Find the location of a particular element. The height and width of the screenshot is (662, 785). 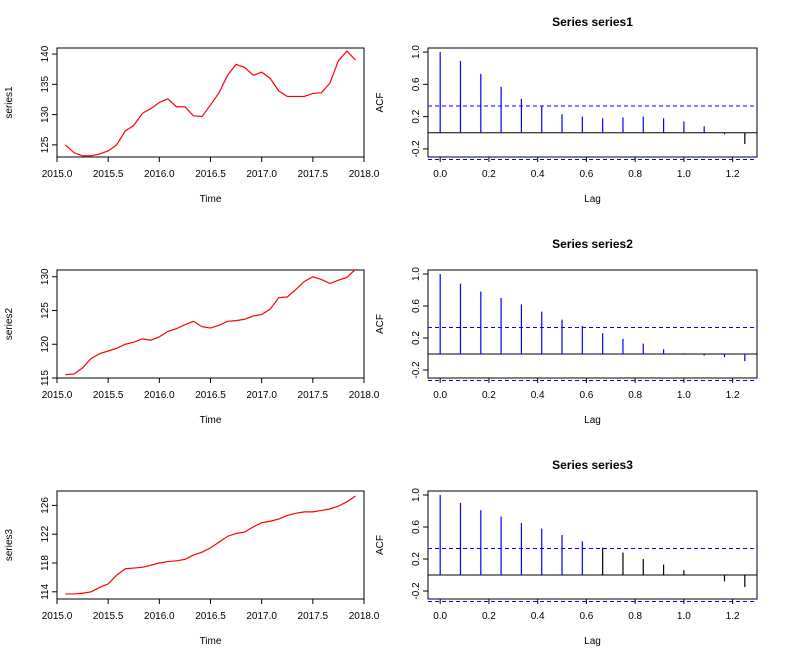

y-axis-title: series3 is located at coordinates (9, 544).